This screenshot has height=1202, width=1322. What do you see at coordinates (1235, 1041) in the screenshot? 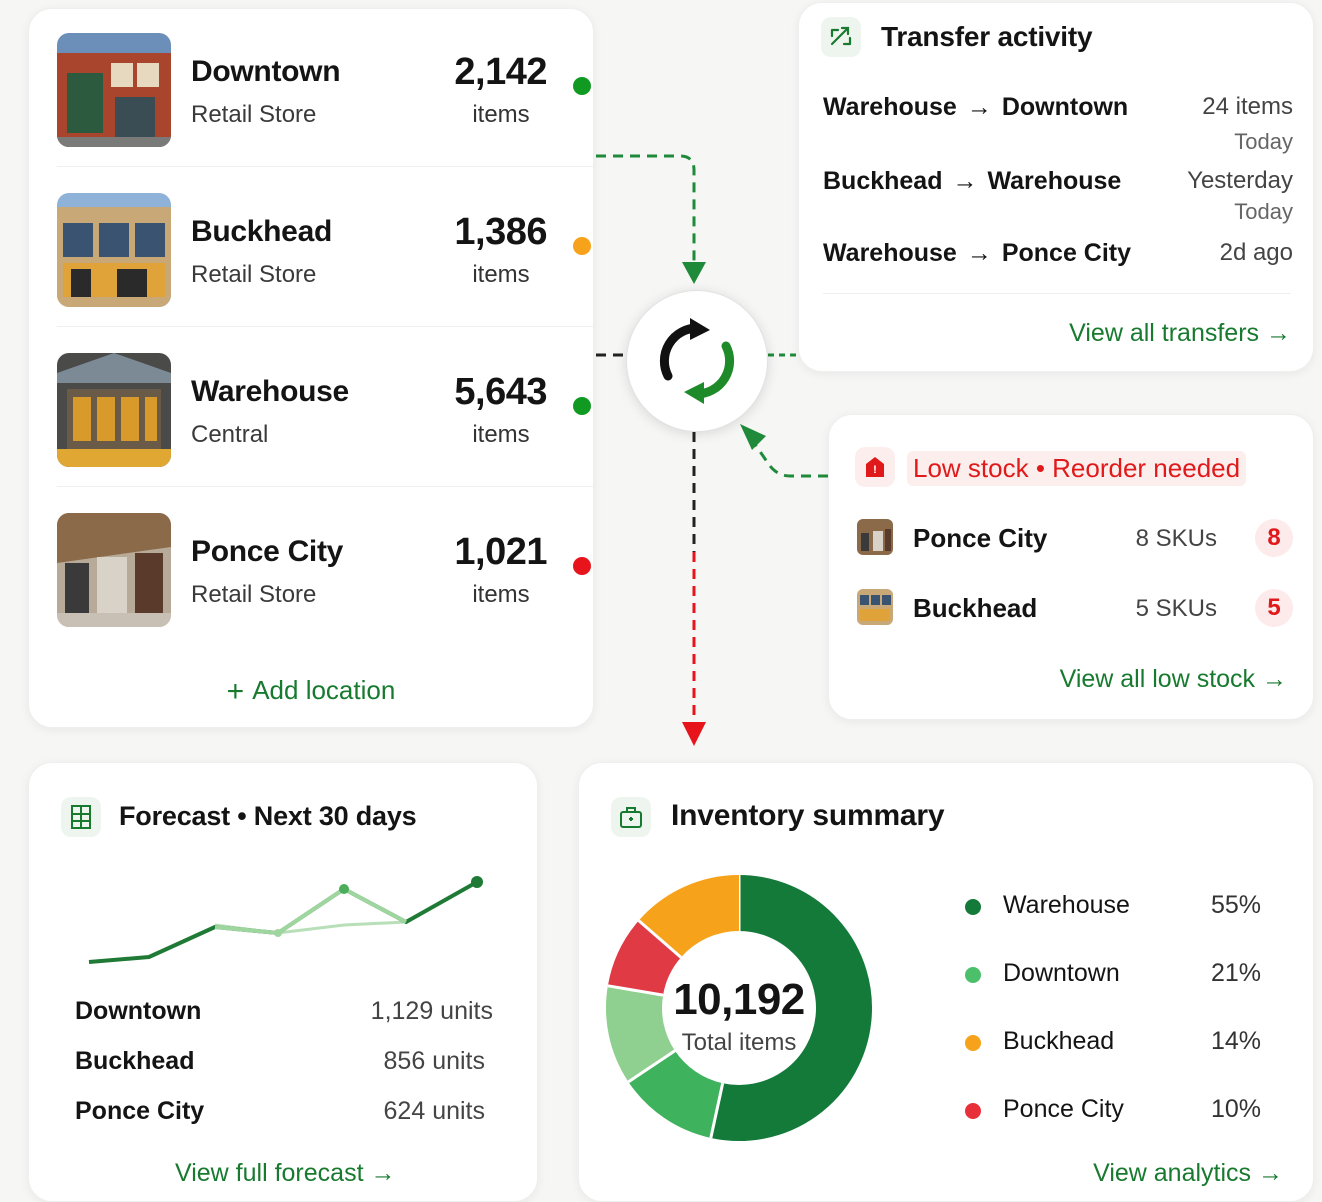
I see `legend-percent: 14%` at bounding box center [1235, 1041].